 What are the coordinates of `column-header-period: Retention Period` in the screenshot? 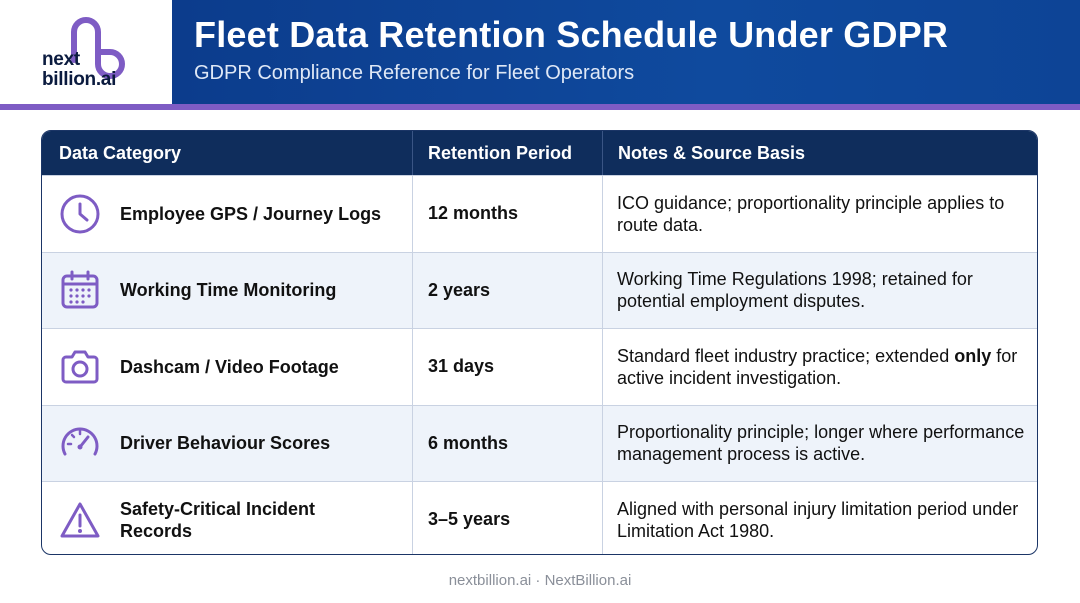 It's located at (507, 153).